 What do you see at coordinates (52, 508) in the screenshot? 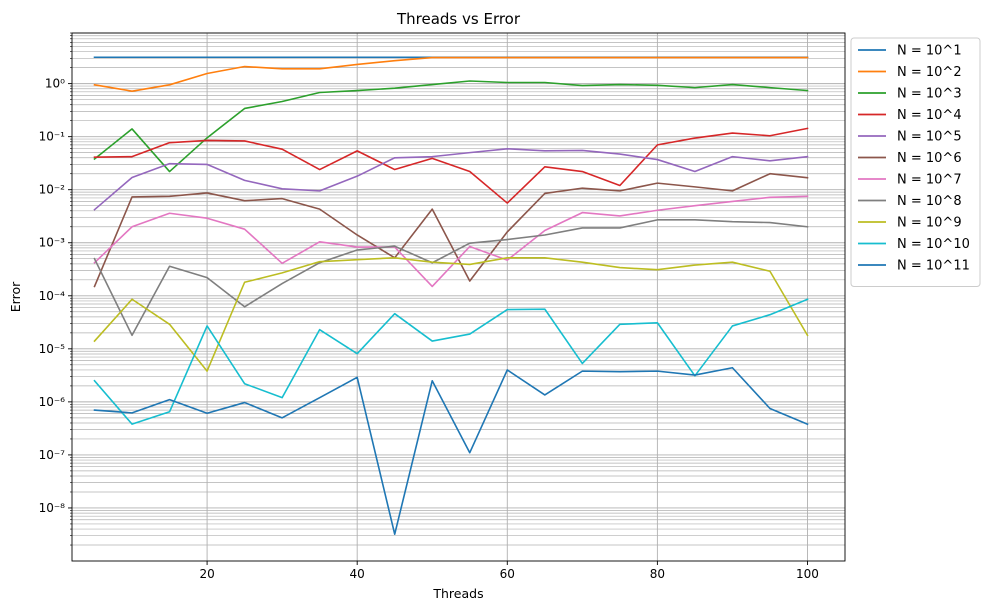
I see `y-tick-label: 10⁻⁸` at bounding box center [52, 508].